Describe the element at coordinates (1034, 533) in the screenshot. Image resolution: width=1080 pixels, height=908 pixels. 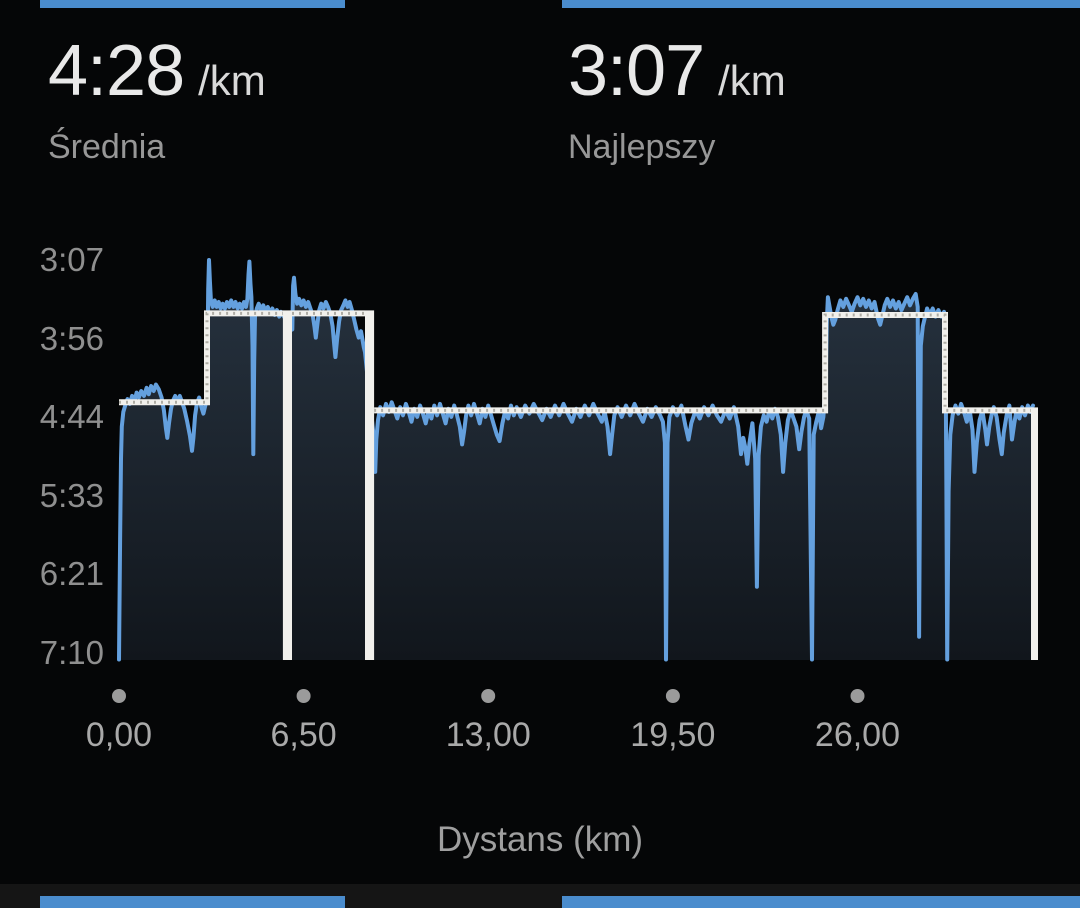
I see `end-marker-bar` at that location.